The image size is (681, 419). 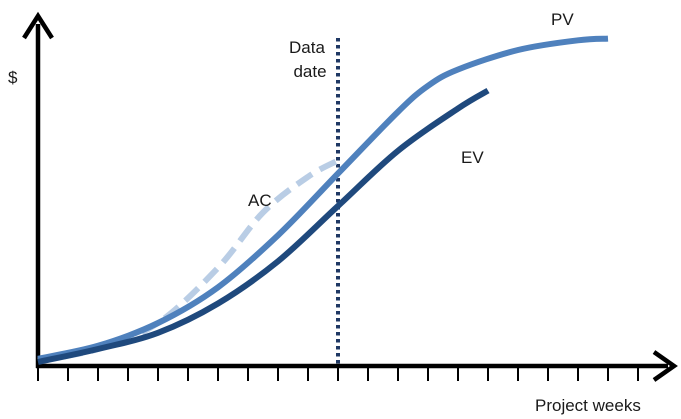 I want to click on x-axis-ticks, so click(x=338, y=374).